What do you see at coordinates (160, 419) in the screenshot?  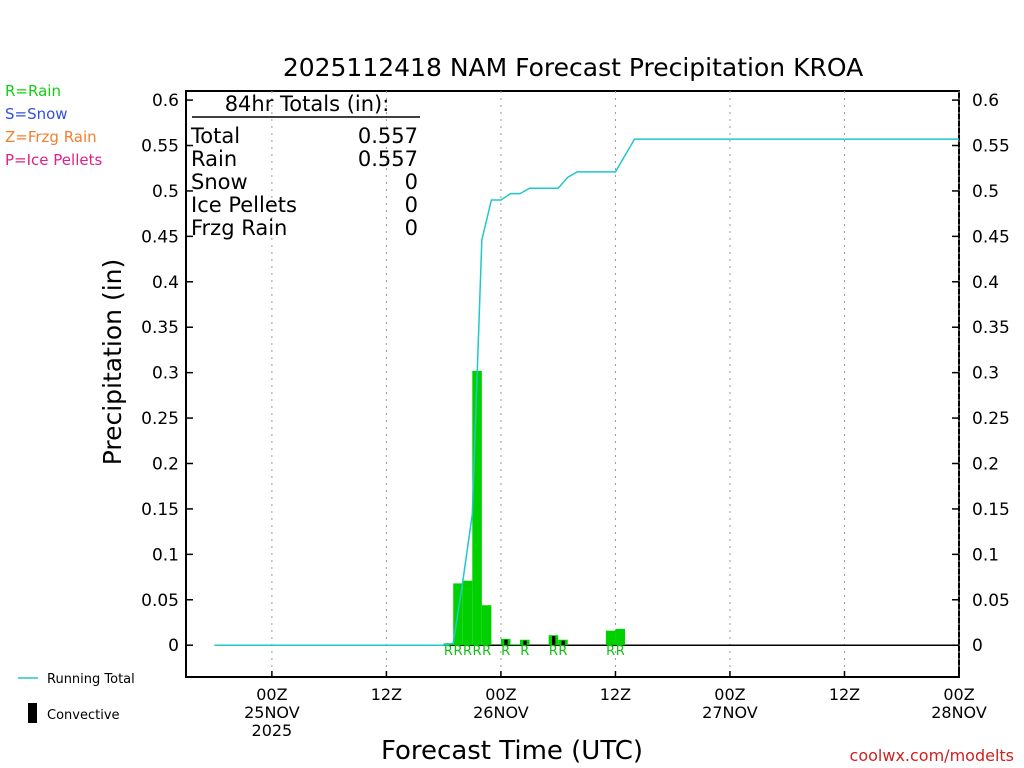 I see `y-tick-label-left: 0.25` at bounding box center [160, 419].